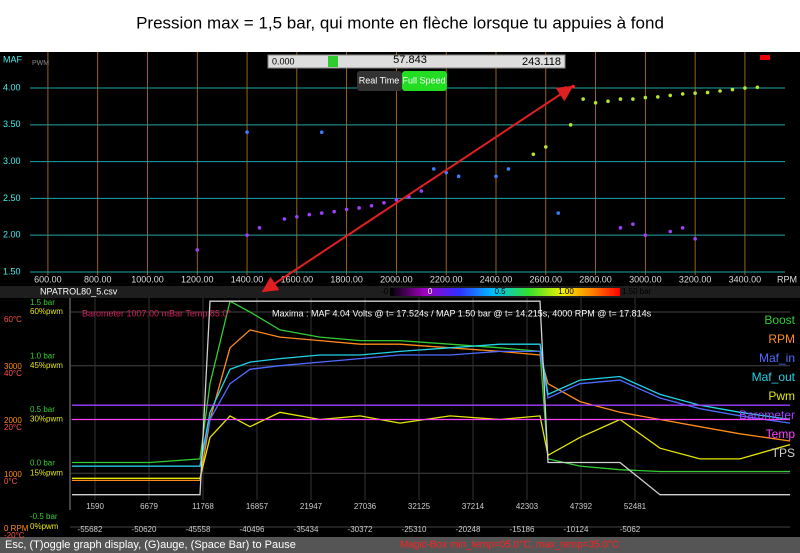 This screenshot has width=800, height=553. Describe the element at coordinates (423, 80) in the screenshot. I see `full-speed-label: Full Speed` at that location.